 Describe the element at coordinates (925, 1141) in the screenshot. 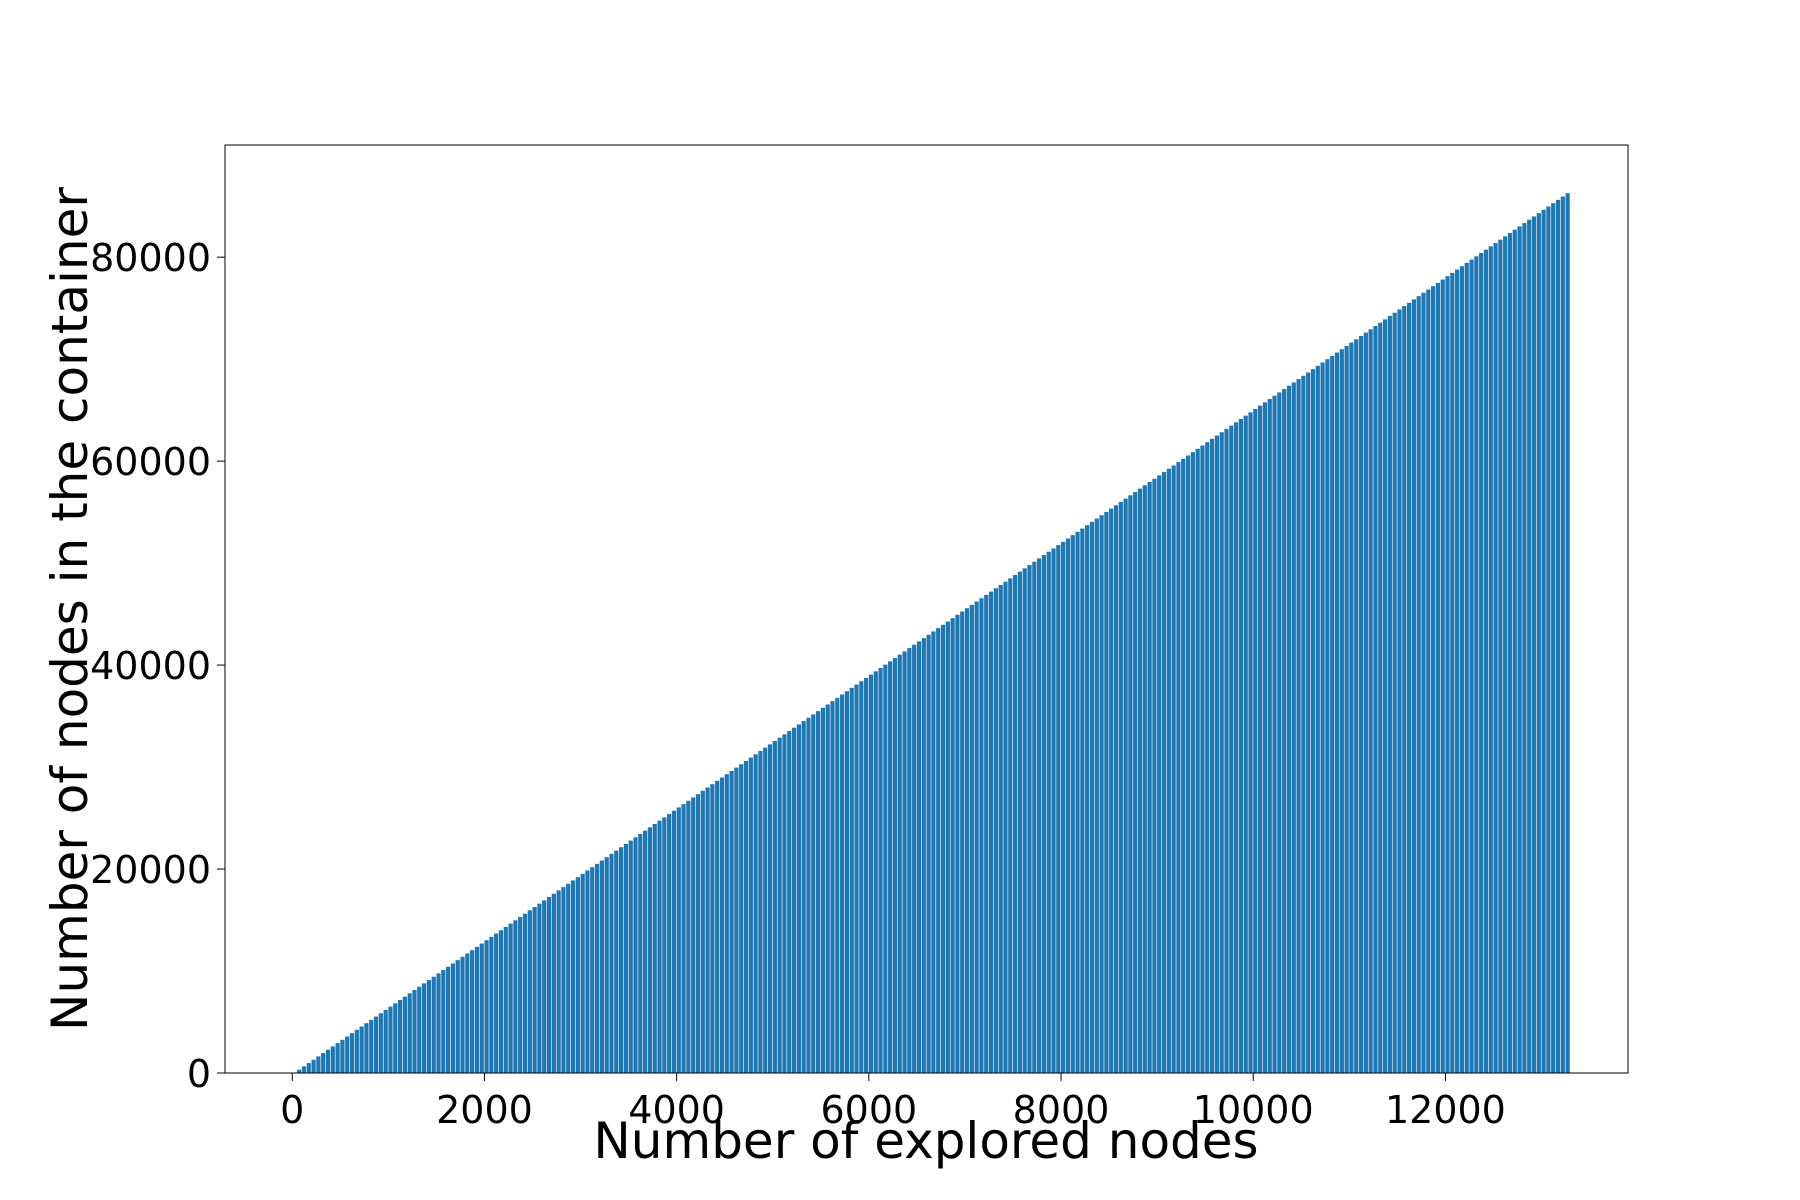

I see `x-axis-label: Number of explored nodes` at that location.